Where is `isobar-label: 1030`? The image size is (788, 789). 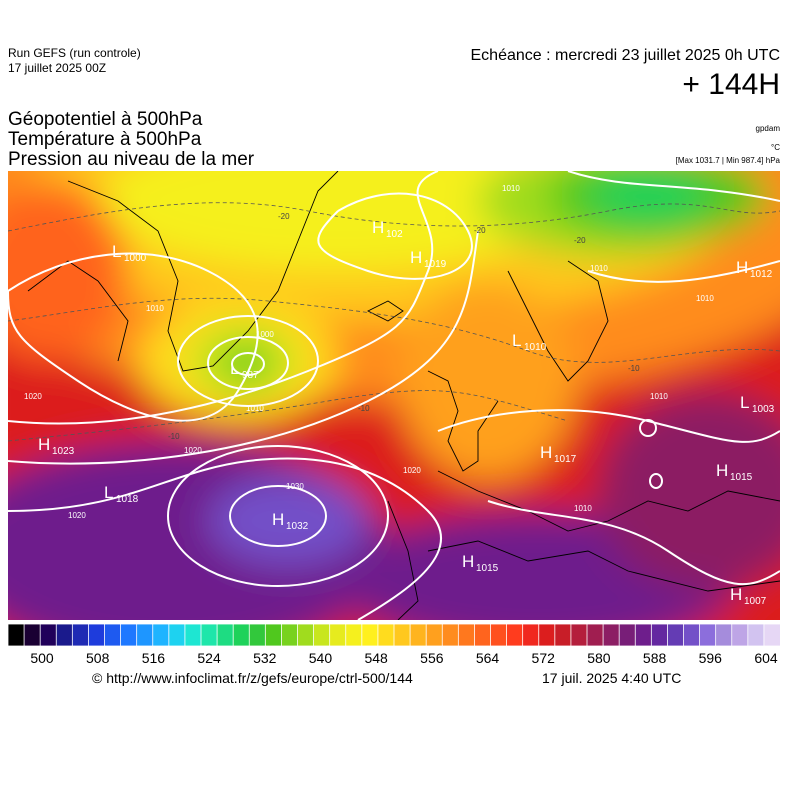 isobar-label: 1030 is located at coordinates (295, 486).